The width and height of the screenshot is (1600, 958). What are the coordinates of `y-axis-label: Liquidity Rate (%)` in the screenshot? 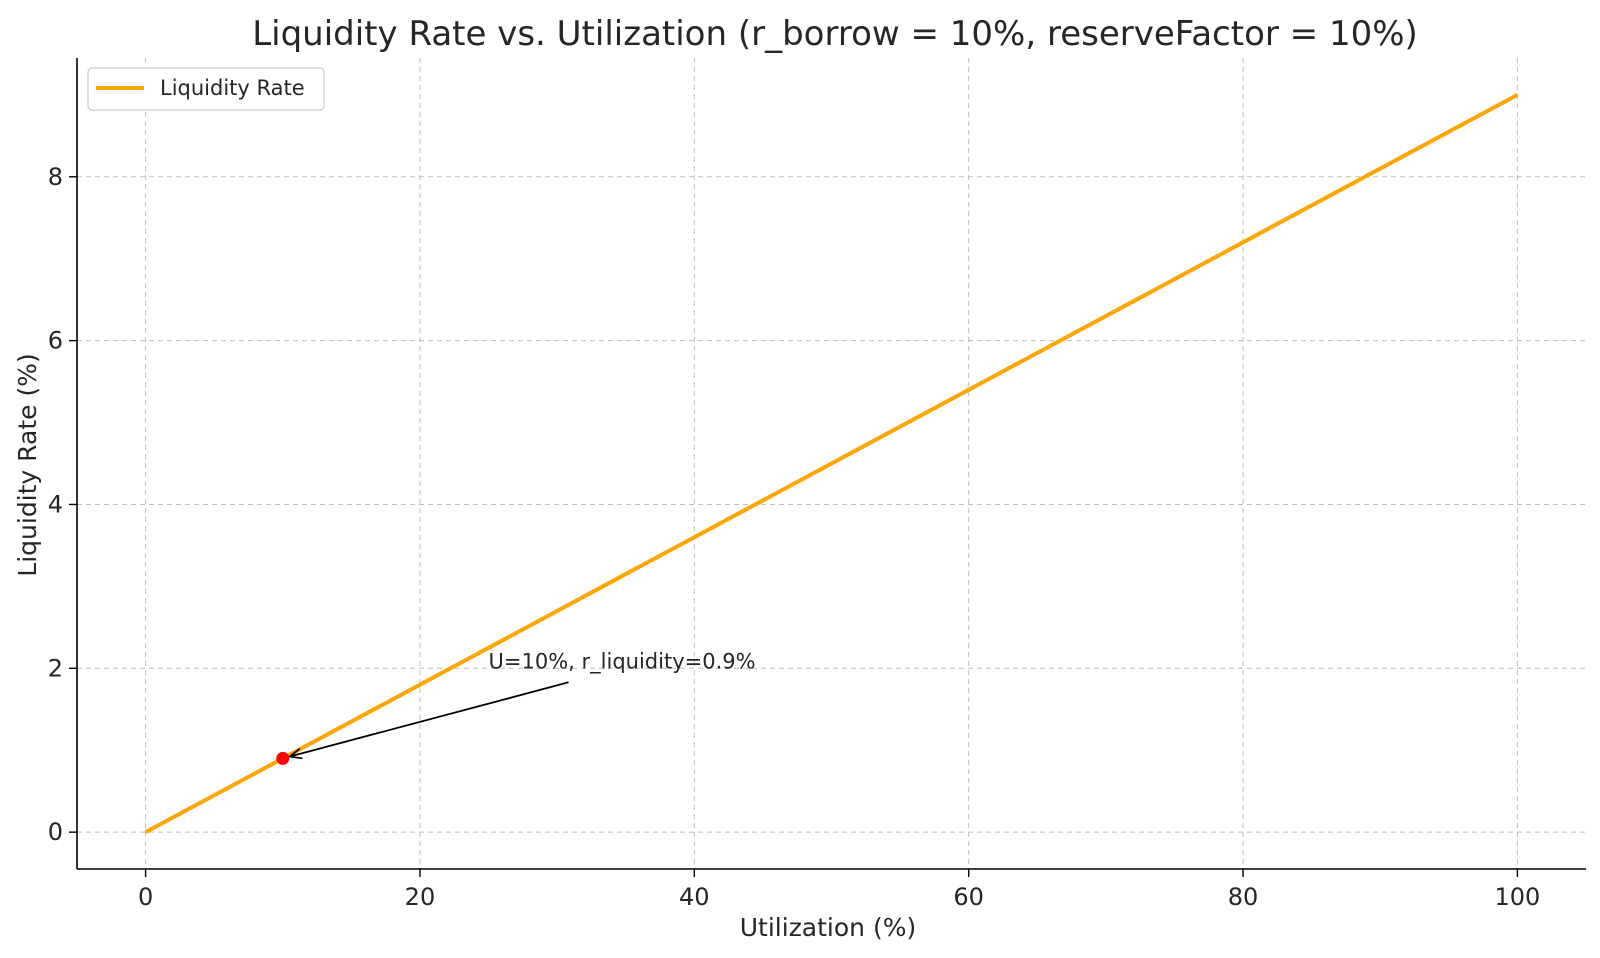 It's located at (27, 464).